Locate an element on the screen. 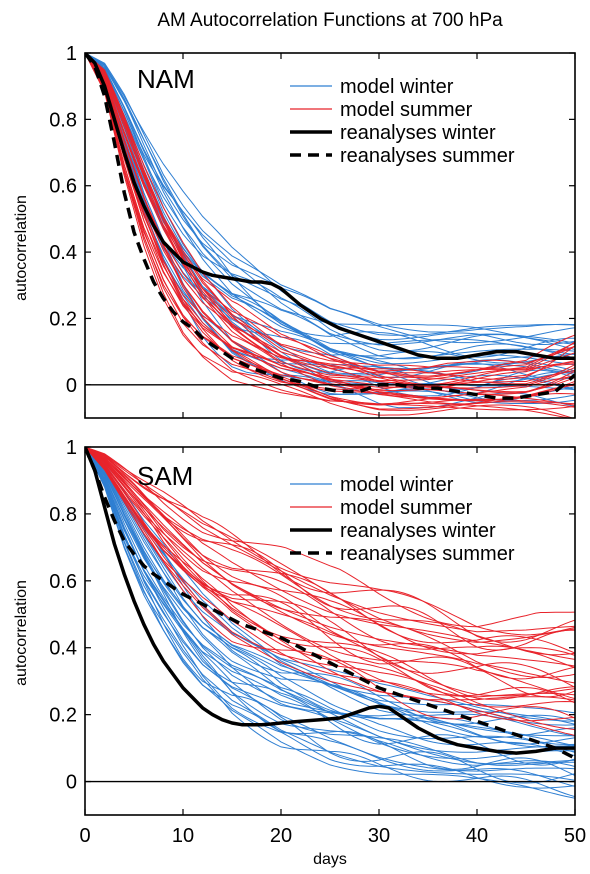 This screenshot has width=590, height=874. sam-y-tick-label: 0.8 is located at coordinates (63, 515).